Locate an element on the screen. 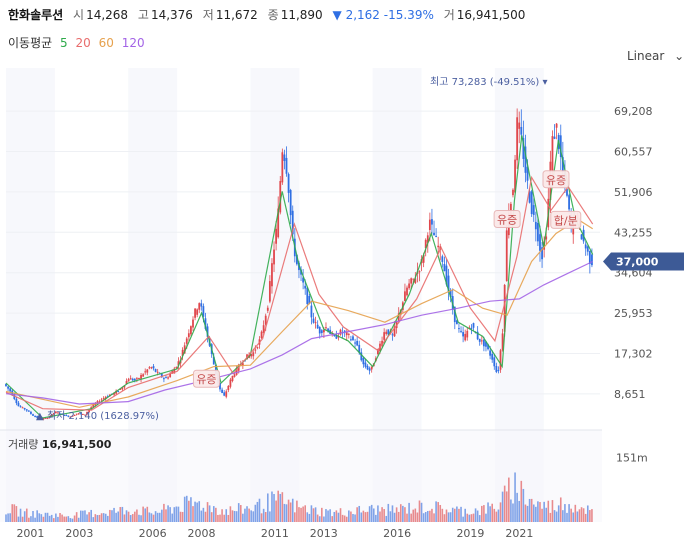 The width and height of the screenshot is (689, 542). ma-legend-label: 이동평균 is located at coordinates (30, 43).